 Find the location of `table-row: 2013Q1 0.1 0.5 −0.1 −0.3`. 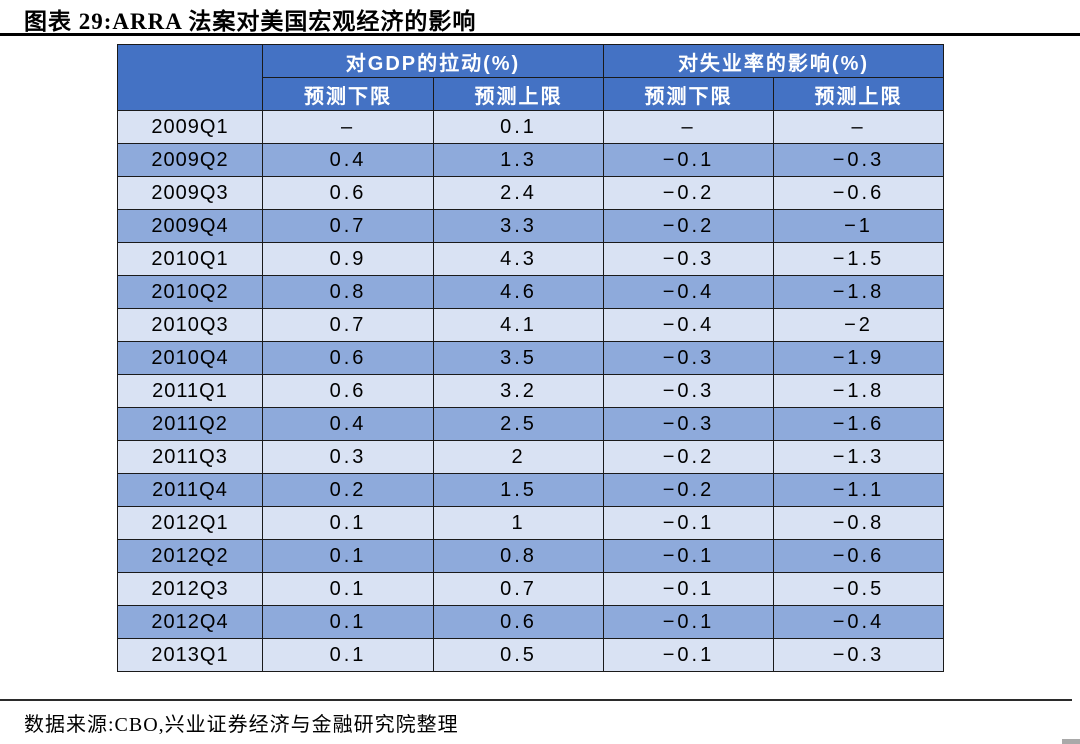

table-row: 2013Q1 0.1 0.5 −0.1 −0.3 is located at coordinates (530, 655).